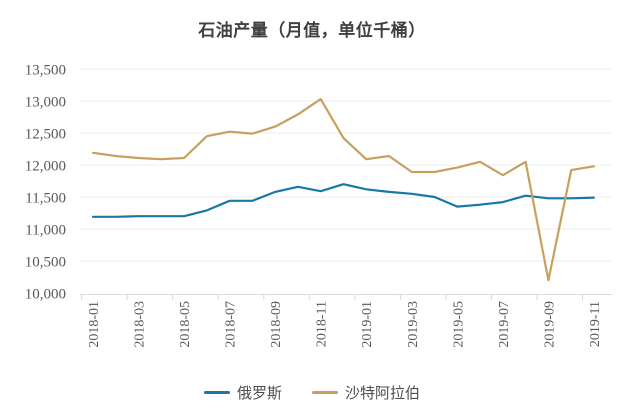 This screenshot has height=414, width=624. What do you see at coordinates (413, 324) in the screenshot?
I see `x-axis-tick-label: 2019-03` at bounding box center [413, 324].